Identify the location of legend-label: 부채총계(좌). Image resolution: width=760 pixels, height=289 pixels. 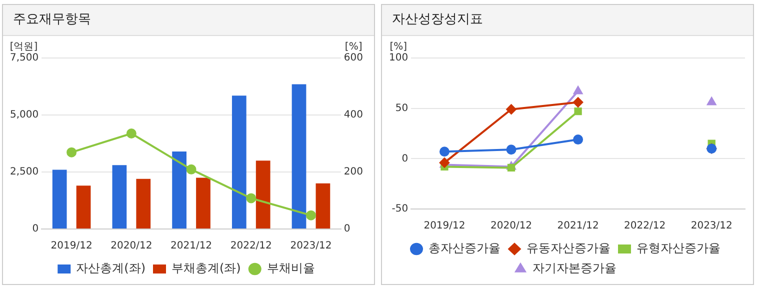
(206, 268).